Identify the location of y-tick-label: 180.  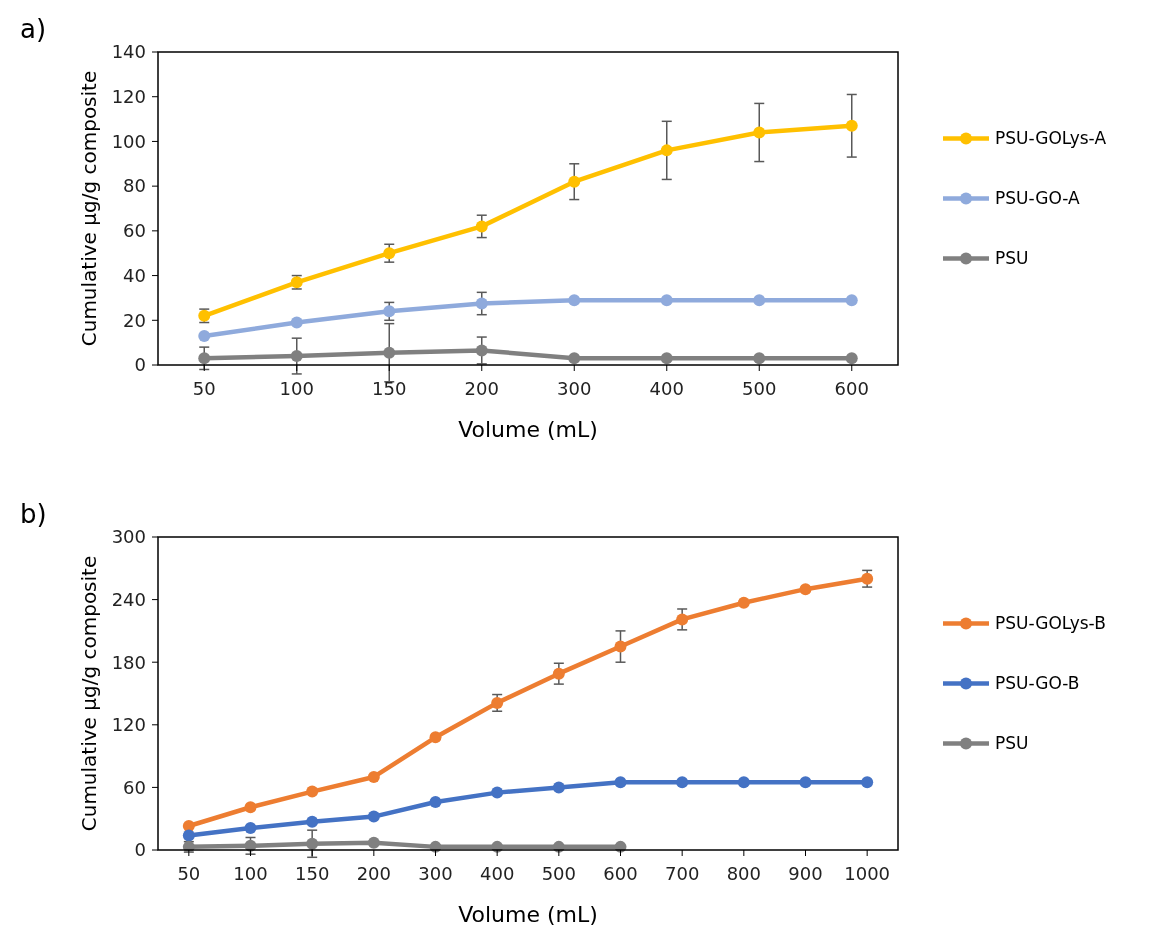
(128, 662).